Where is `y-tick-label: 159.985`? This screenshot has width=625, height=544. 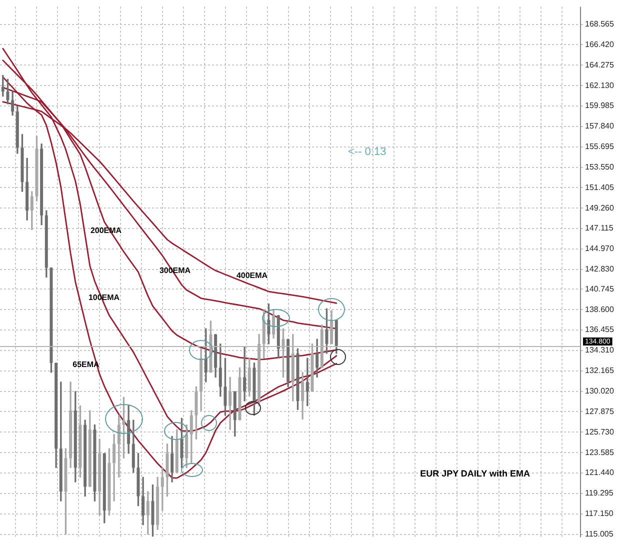 y-tick-label: 159.985 is located at coordinates (599, 105).